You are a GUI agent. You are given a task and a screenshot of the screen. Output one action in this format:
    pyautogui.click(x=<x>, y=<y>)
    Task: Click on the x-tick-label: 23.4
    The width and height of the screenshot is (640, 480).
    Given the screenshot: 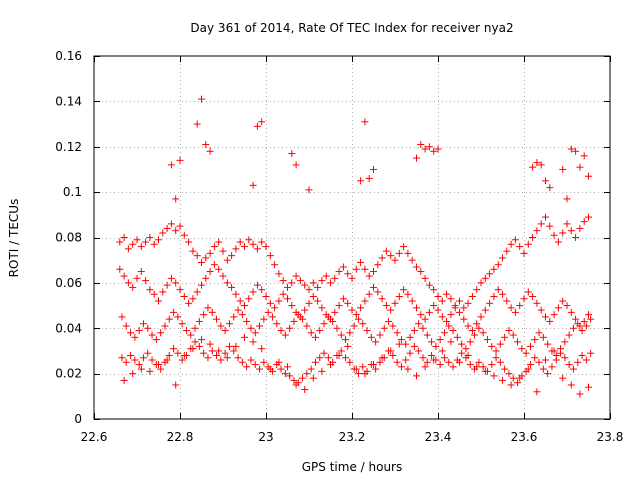 What is the action you would take?
    pyautogui.click(x=438, y=437)
    